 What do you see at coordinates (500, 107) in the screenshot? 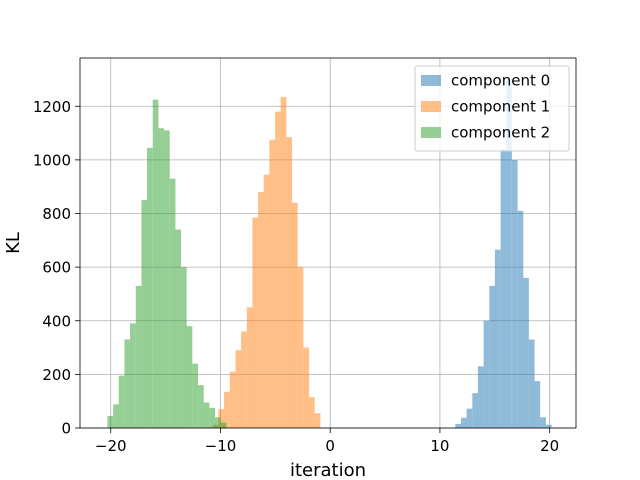
I see `legend-label: component 1` at bounding box center [500, 107].